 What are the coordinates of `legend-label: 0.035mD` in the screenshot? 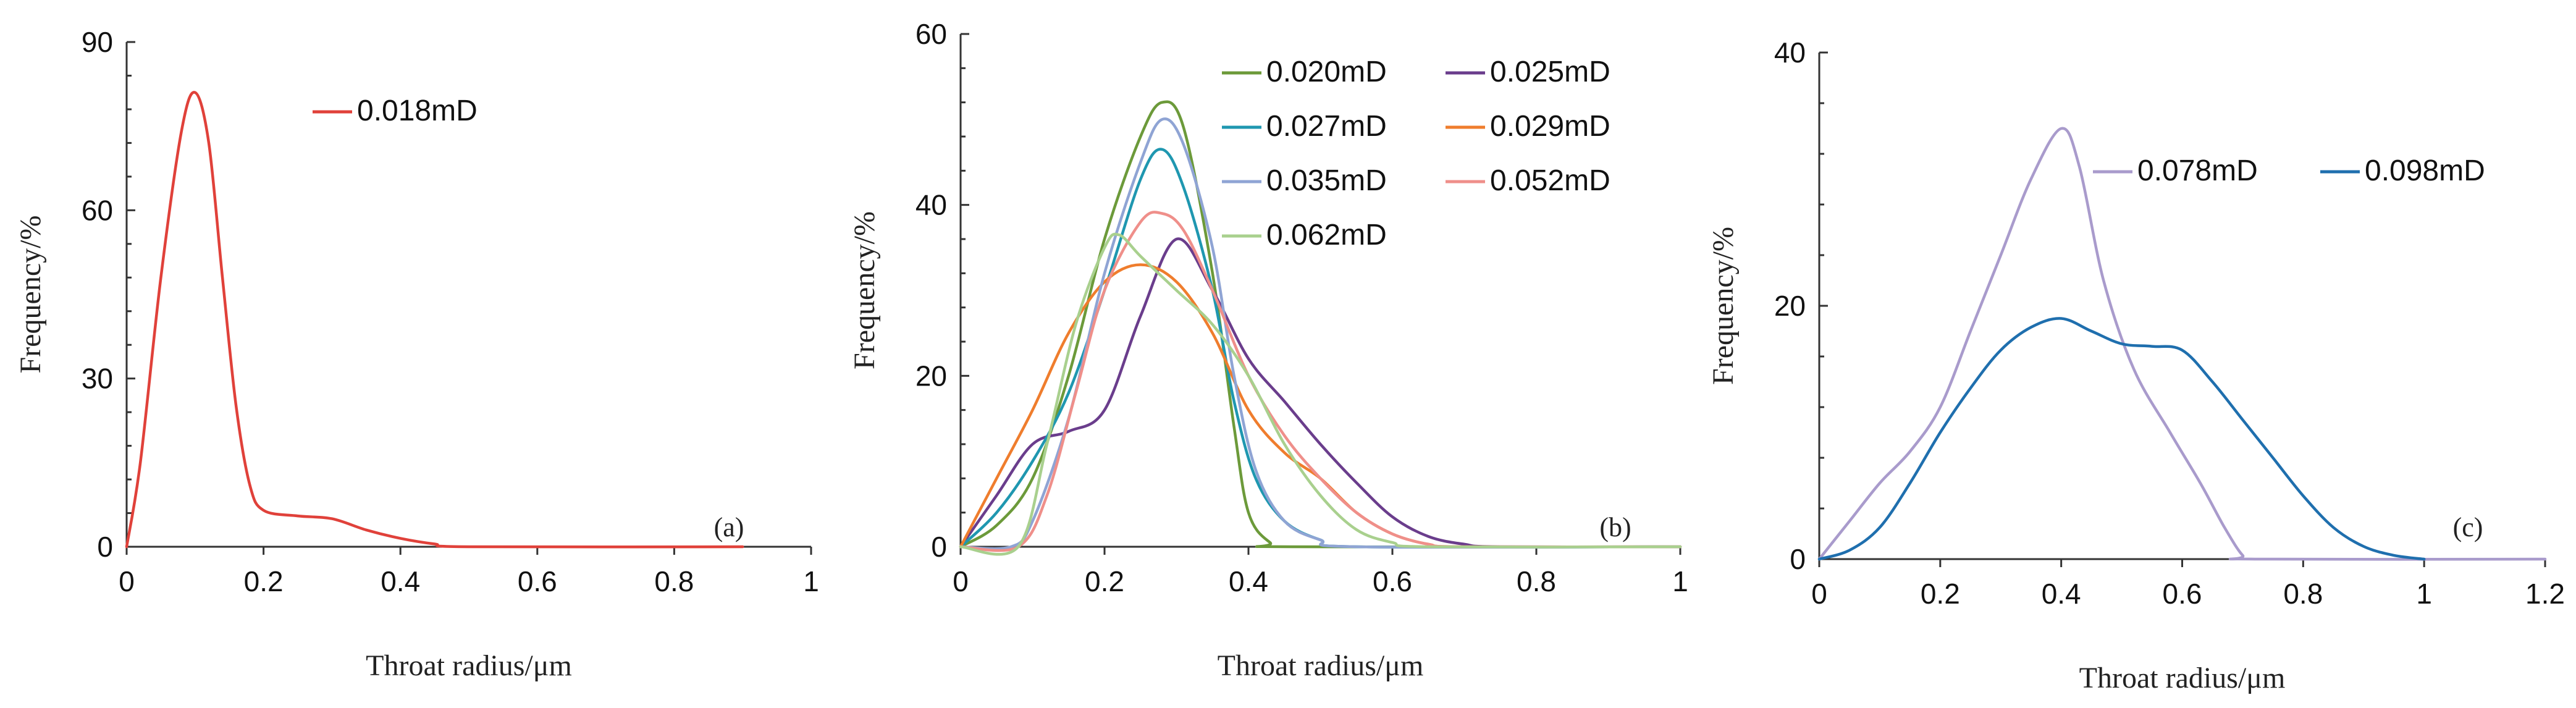 It's located at (1326, 180).